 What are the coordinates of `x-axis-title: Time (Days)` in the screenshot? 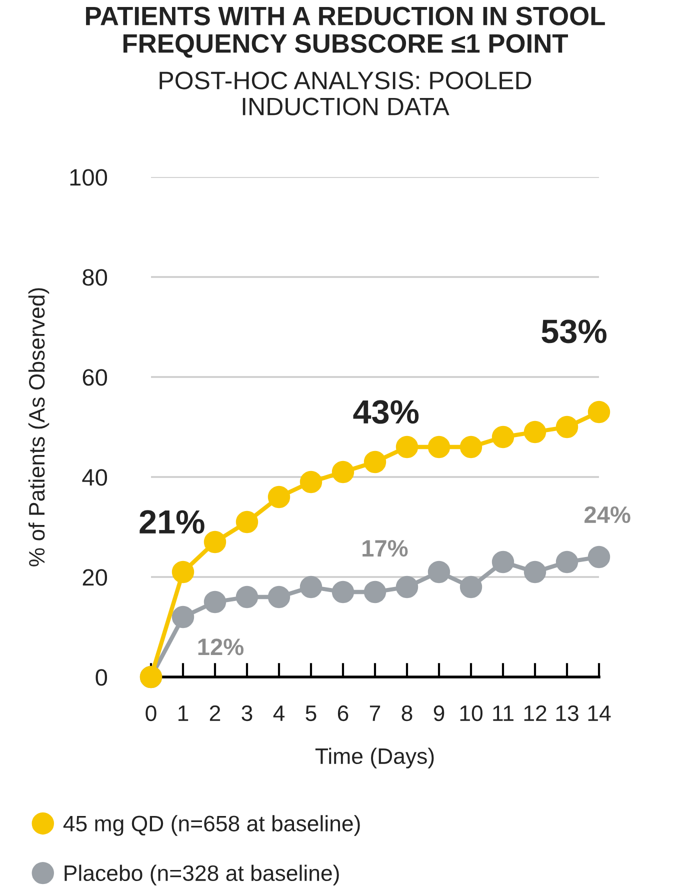 It's located at (374, 758).